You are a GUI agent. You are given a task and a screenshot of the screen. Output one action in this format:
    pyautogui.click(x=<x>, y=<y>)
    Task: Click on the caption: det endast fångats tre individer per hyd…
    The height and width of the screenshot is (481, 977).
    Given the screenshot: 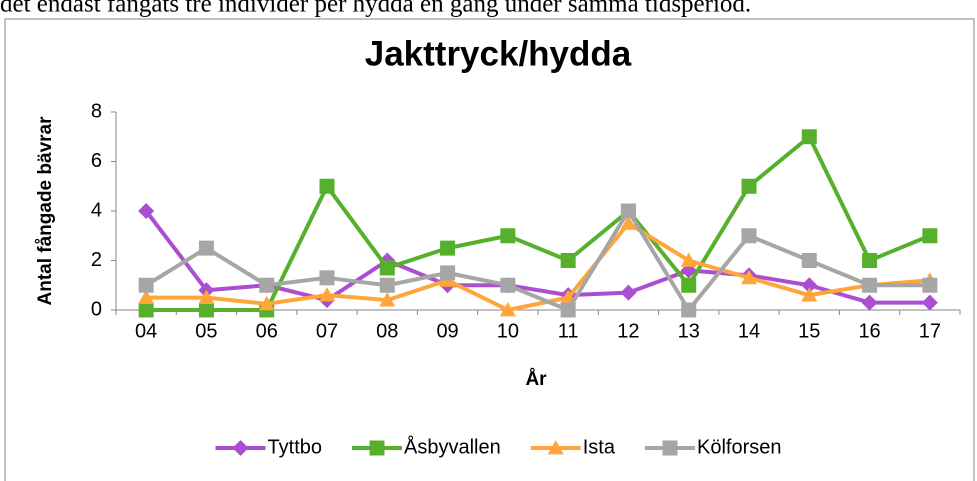 What is the action you would take?
    pyautogui.click(x=375, y=9)
    